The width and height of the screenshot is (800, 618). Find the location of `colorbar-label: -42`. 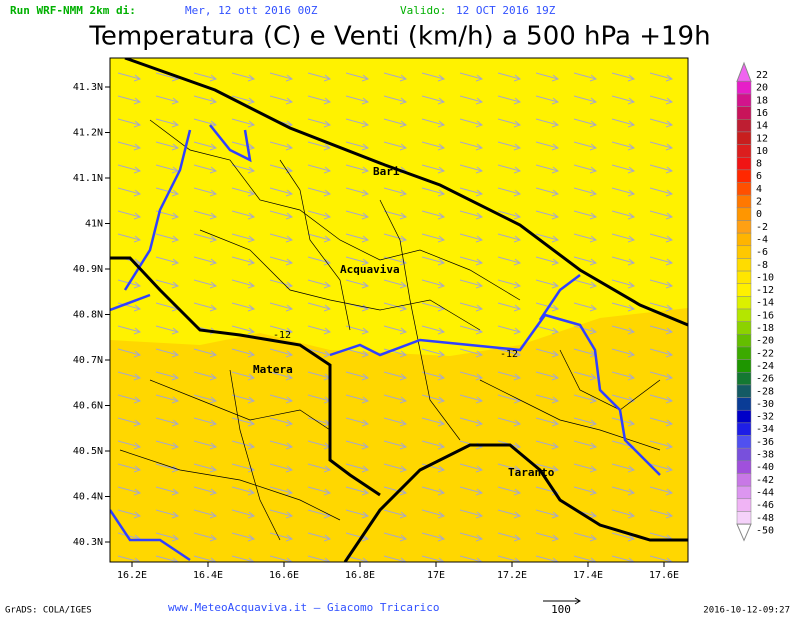

colorbar-label: -42 is located at coordinates (765, 480).